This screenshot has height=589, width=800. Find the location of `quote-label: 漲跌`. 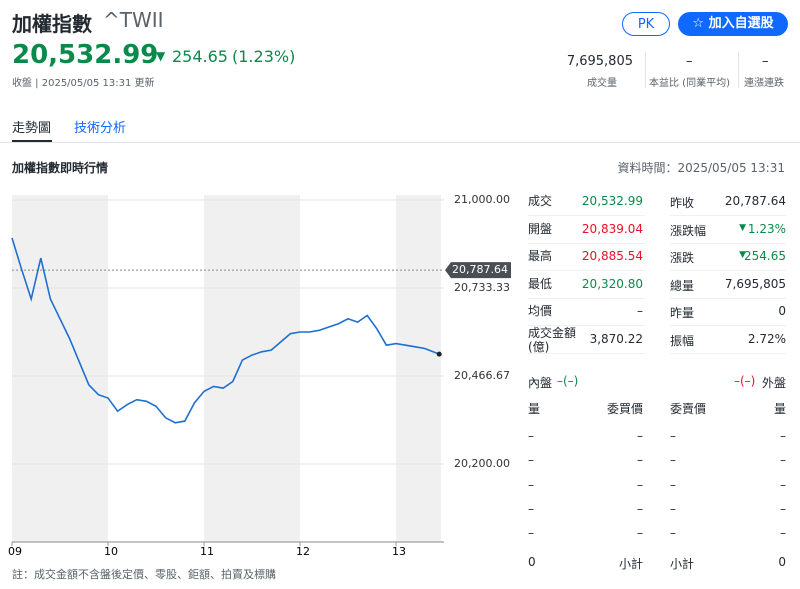

quote-label: 漲跌 is located at coordinates (682, 258).